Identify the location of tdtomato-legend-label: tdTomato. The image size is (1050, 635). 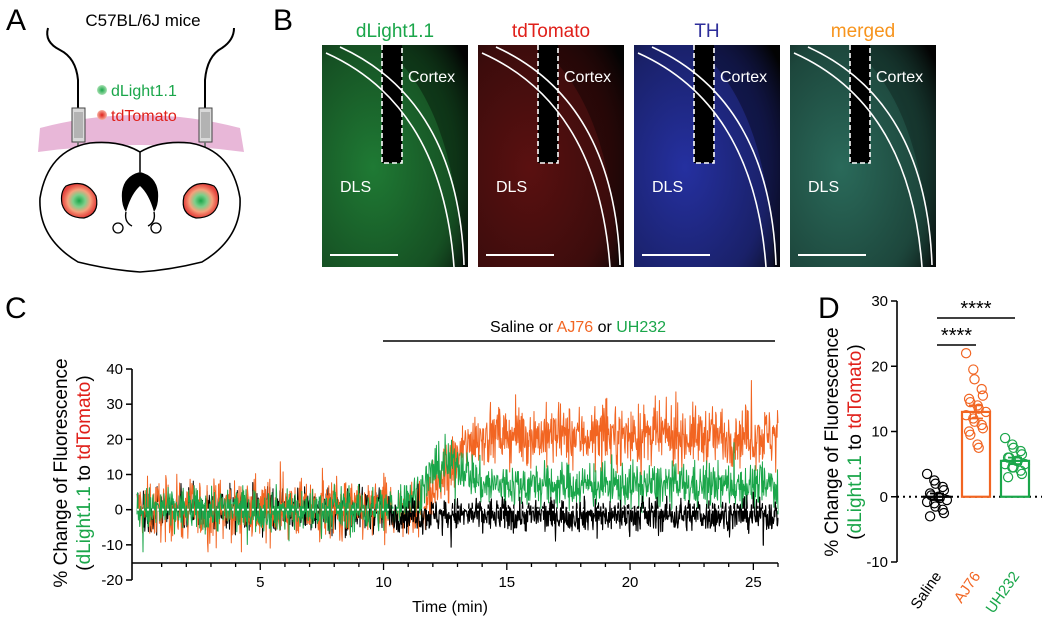
(144, 116).